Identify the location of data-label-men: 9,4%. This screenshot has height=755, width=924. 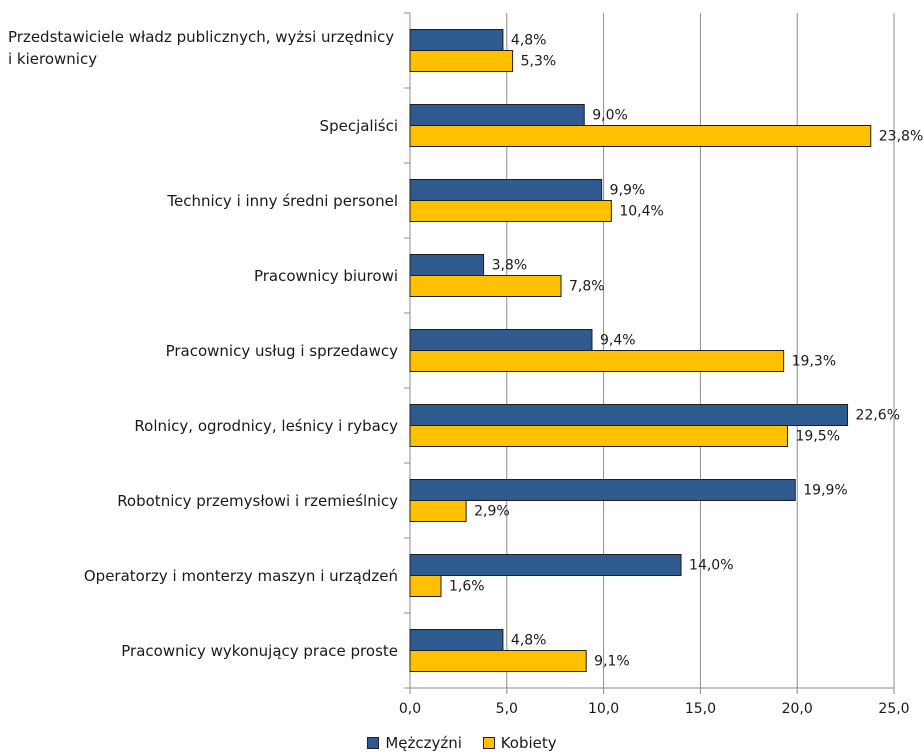
(618, 341).